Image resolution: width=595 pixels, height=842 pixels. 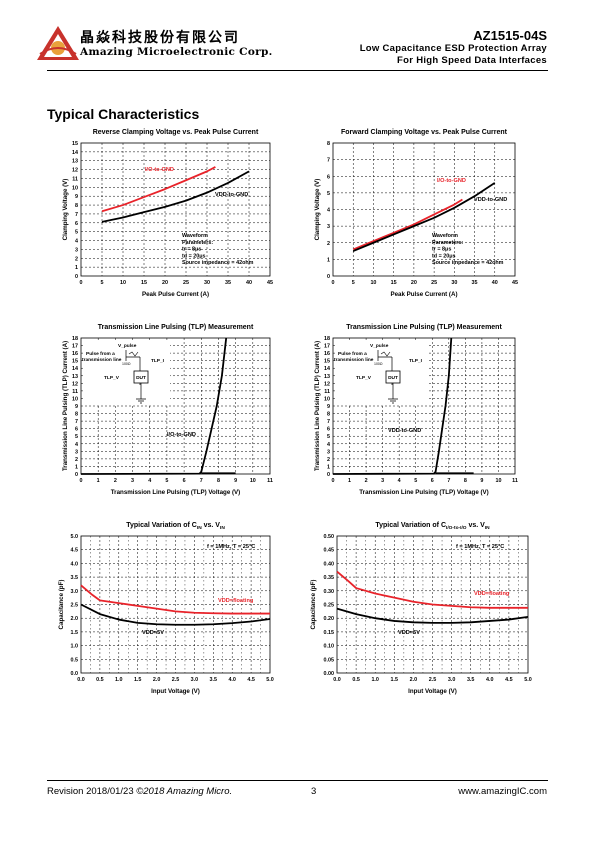 What do you see at coordinates (76, 415) in the screenshot?
I see `y-tick-label: 8` at bounding box center [76, 415].